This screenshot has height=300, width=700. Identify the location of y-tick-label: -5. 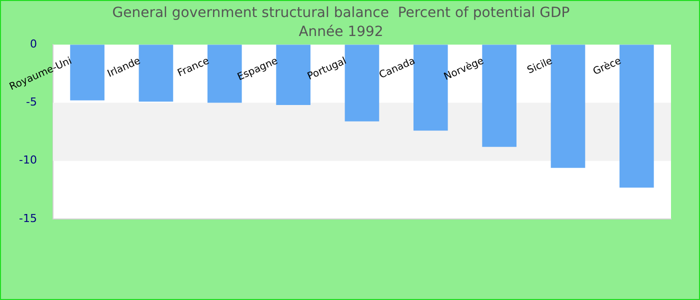
(31, 102).